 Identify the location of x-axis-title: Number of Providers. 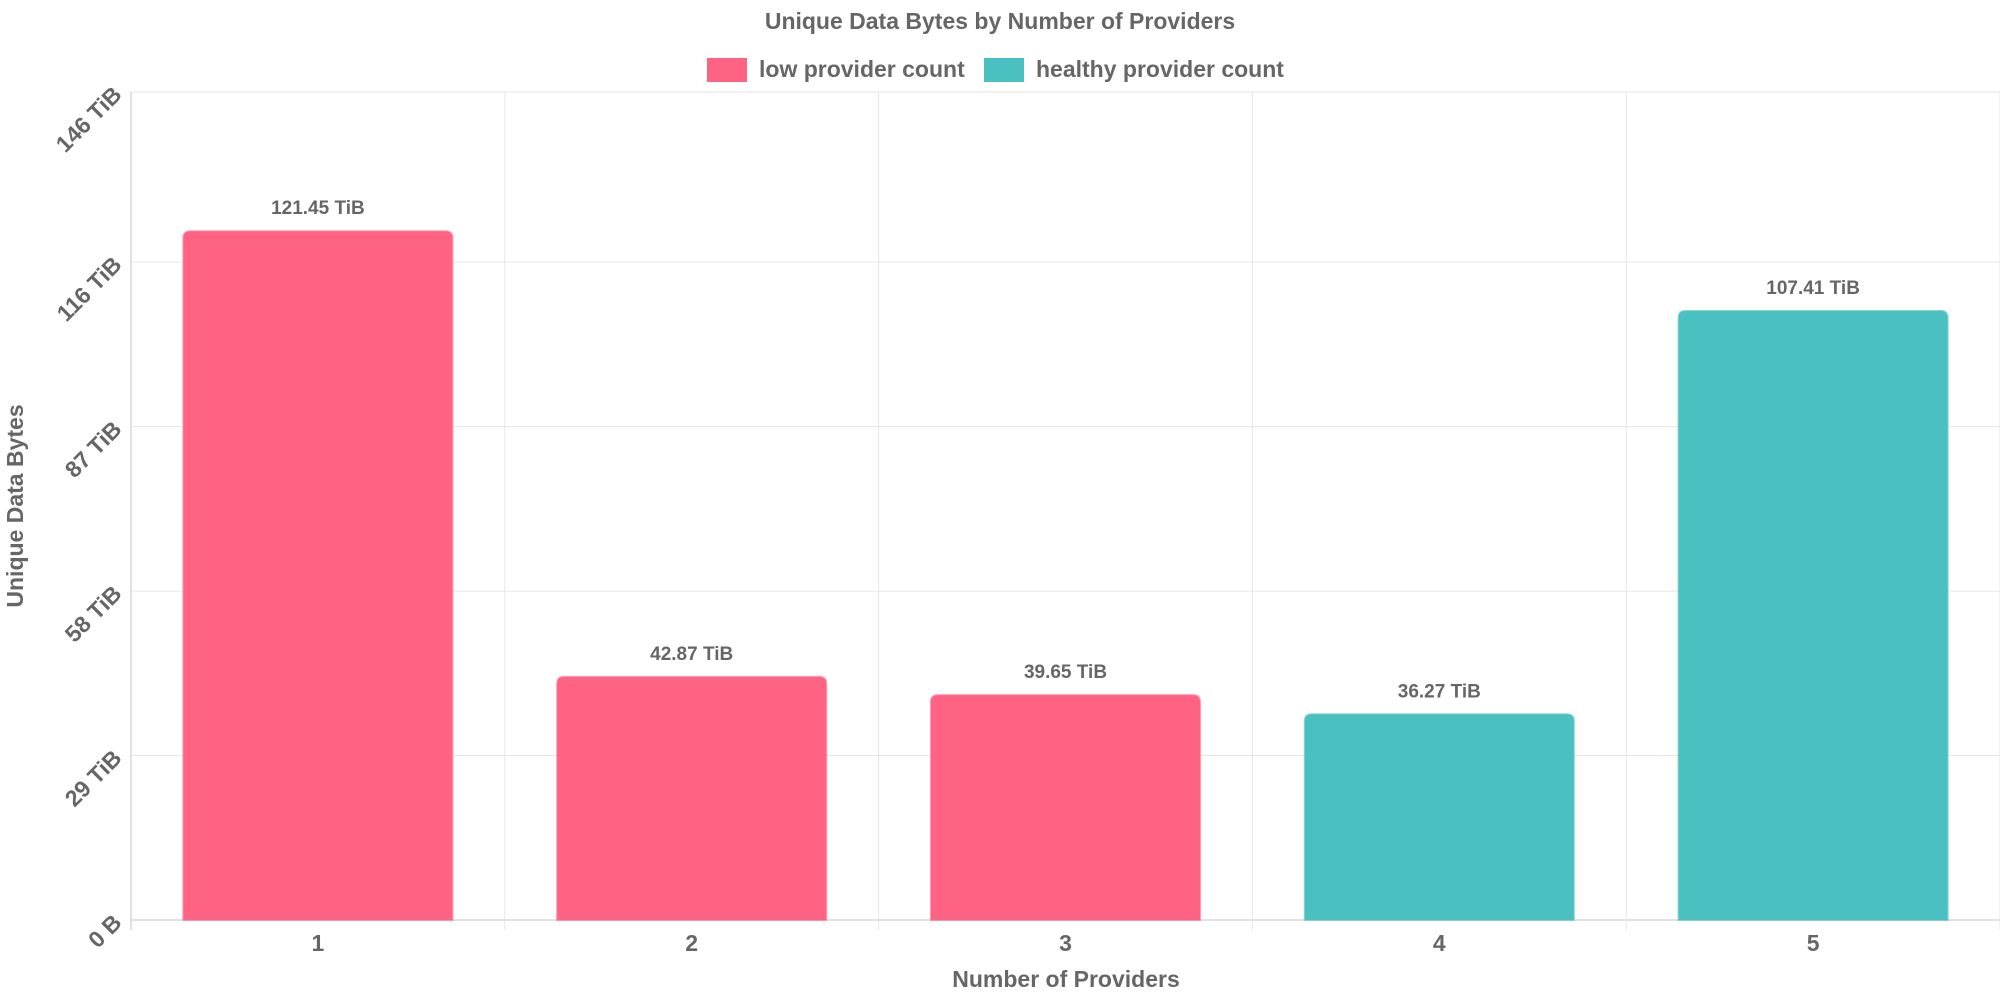
(1066, 979).